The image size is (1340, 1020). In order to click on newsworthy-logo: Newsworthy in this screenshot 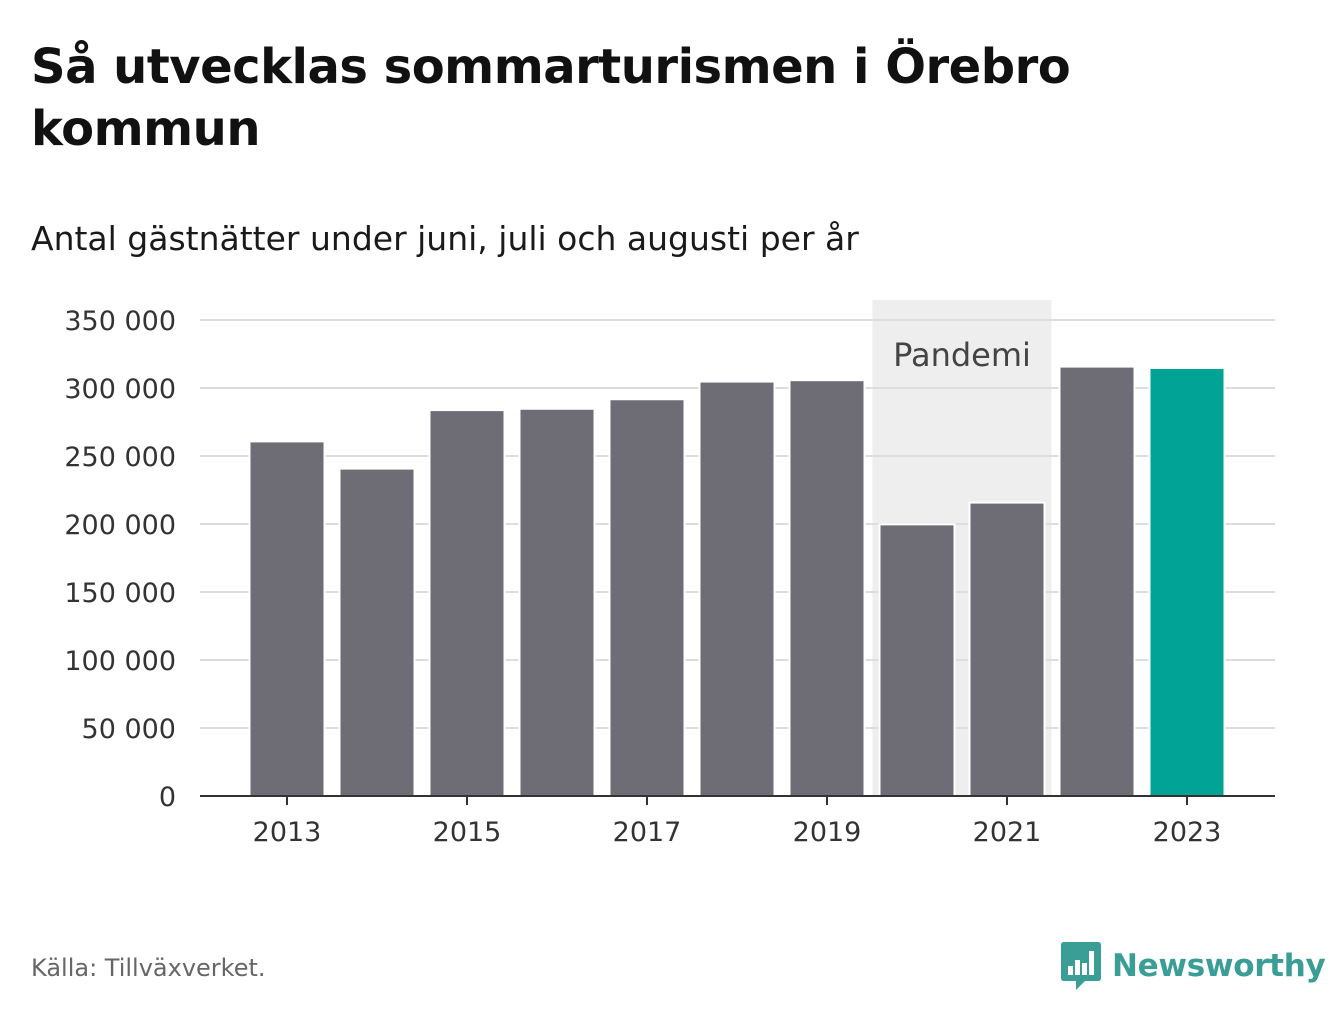, I will do `click(1193, 966)`.